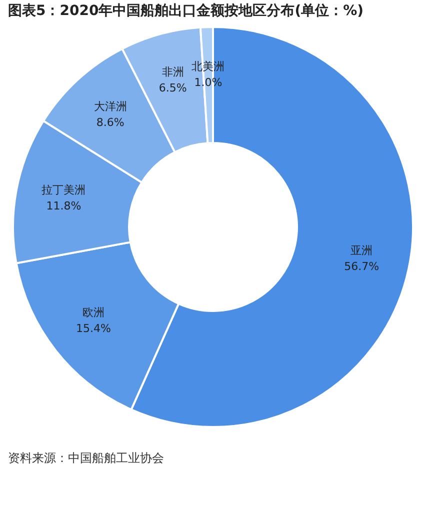 The width and height of the screenshot is (441, 520). Describe the element at coordinates (172, 87) in the screenshot. I see `data-label: 6.5%` at that location.